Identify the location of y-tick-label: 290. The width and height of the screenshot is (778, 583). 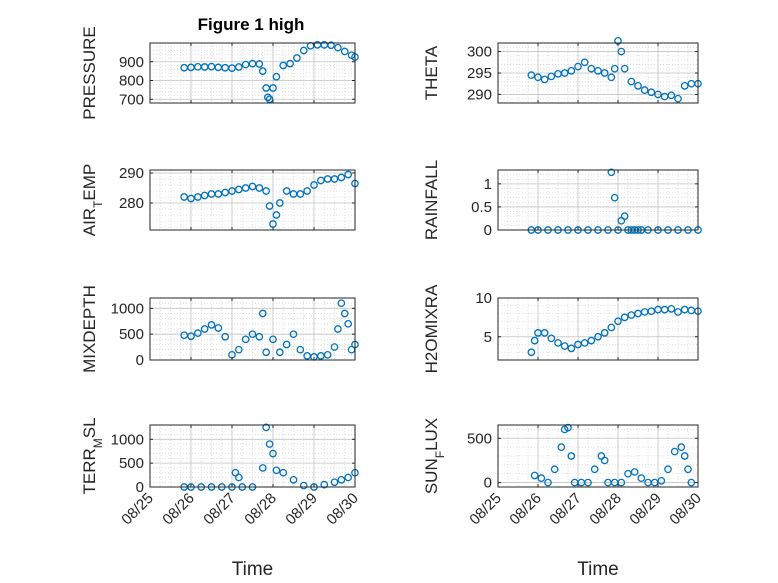
(479, 94).